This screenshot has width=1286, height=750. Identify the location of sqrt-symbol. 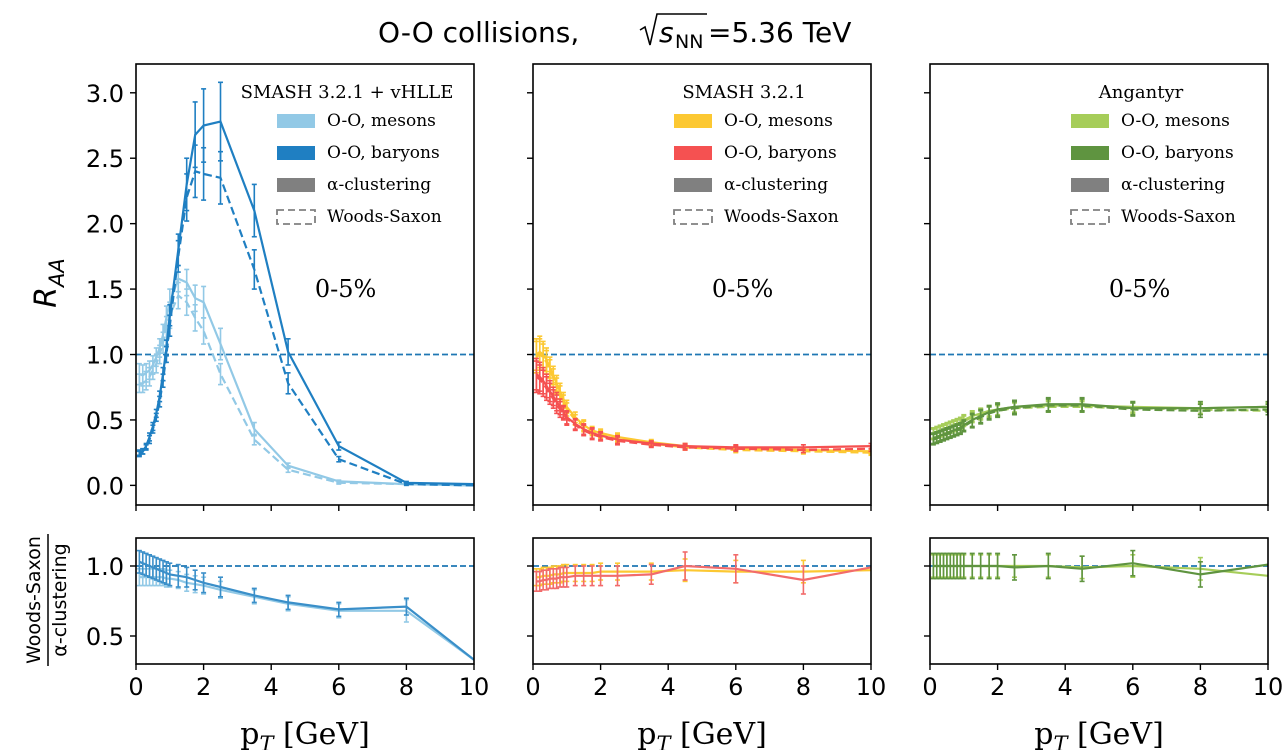
(673, 29).